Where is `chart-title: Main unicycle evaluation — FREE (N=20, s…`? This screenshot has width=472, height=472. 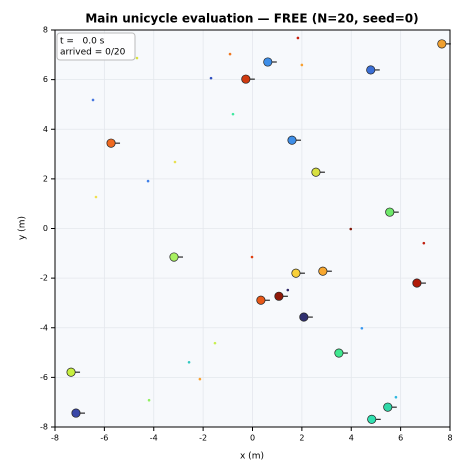 chart-title: Main unicycle evaluation — FREE (N=20, s… is located at coordinates (251, 19).